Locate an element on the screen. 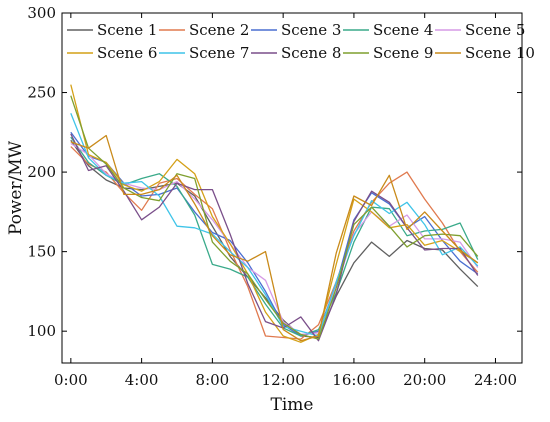 This screenshot has width=550, height=422. y-tick-label: 300 is located at coordinates (41, 13).